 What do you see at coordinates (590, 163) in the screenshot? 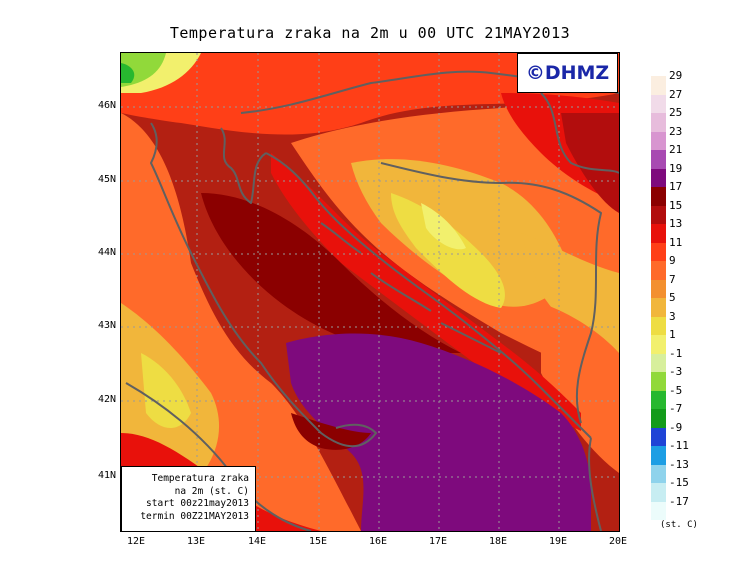
I see `east-deep` at bounding box center [590, 163].